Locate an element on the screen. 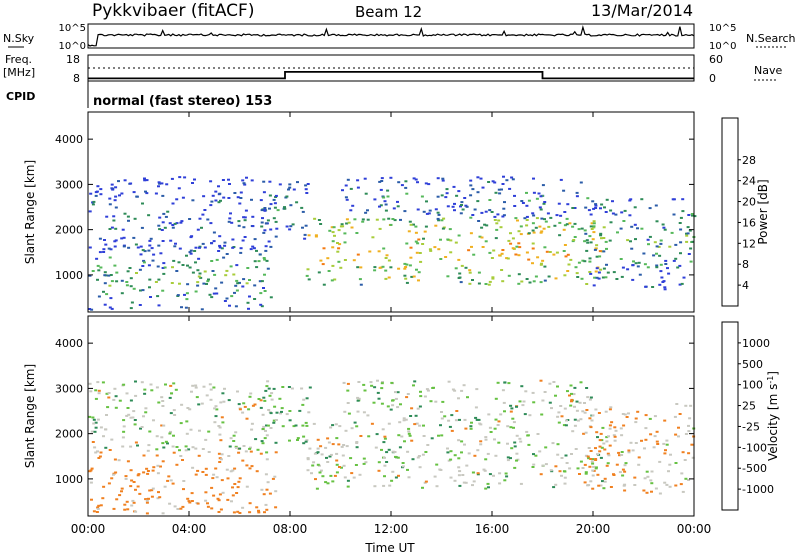 Image resolution: width=800 pixels, height=554 pixels. velocity-colorbar-tick-label: 1000 is located at coordinates (756, 343).